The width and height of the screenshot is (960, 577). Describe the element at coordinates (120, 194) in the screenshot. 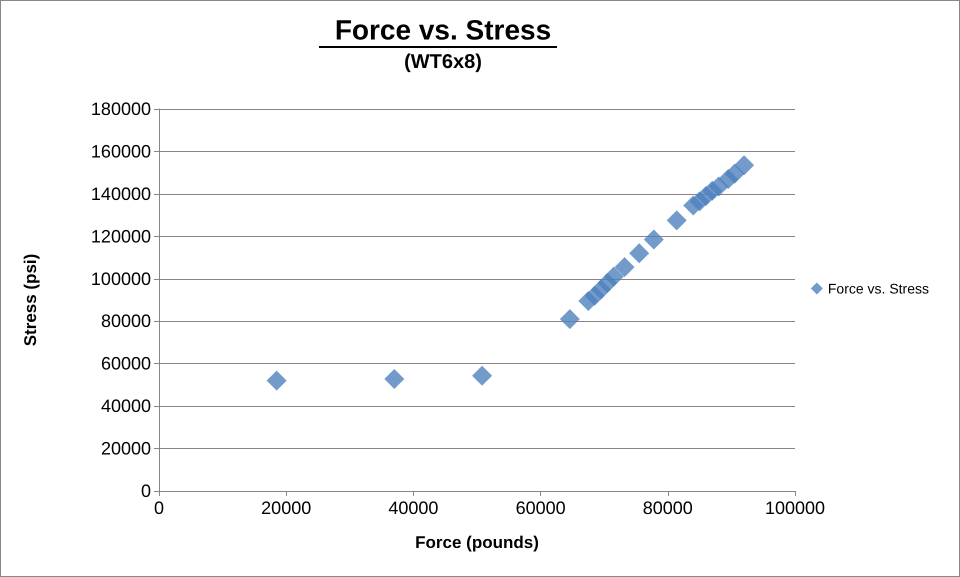

I see `y-tick-label: 140000` at that location.